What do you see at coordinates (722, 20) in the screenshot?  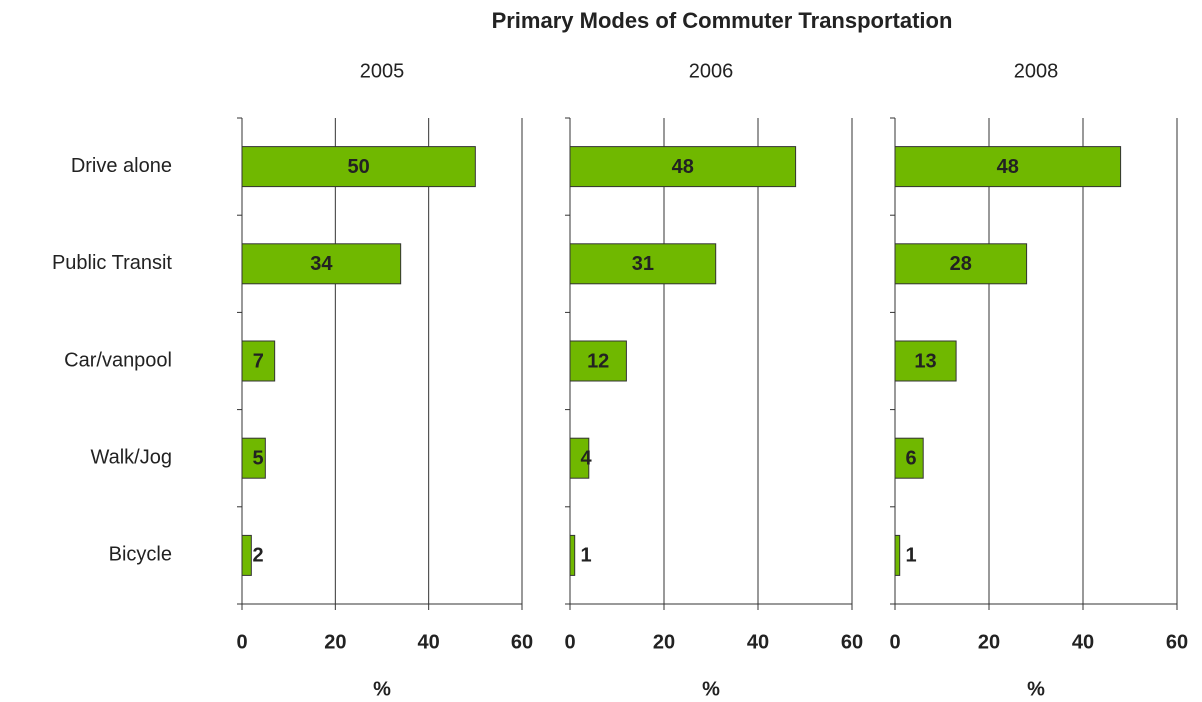 I see `chart-title: Primary Modes of Commuter Transportation` at bounding box center [722, 20].